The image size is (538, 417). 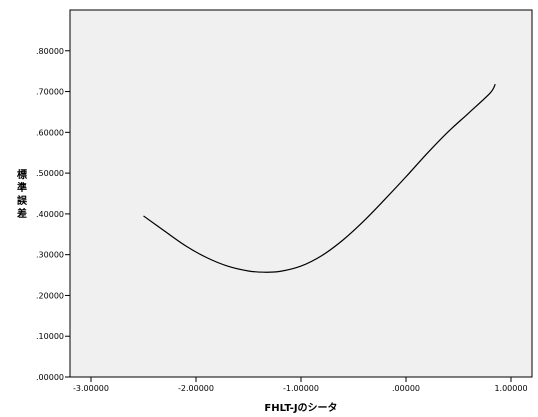 I want to click on x-tick-label: -3.00000, so click(x=91, y=388).